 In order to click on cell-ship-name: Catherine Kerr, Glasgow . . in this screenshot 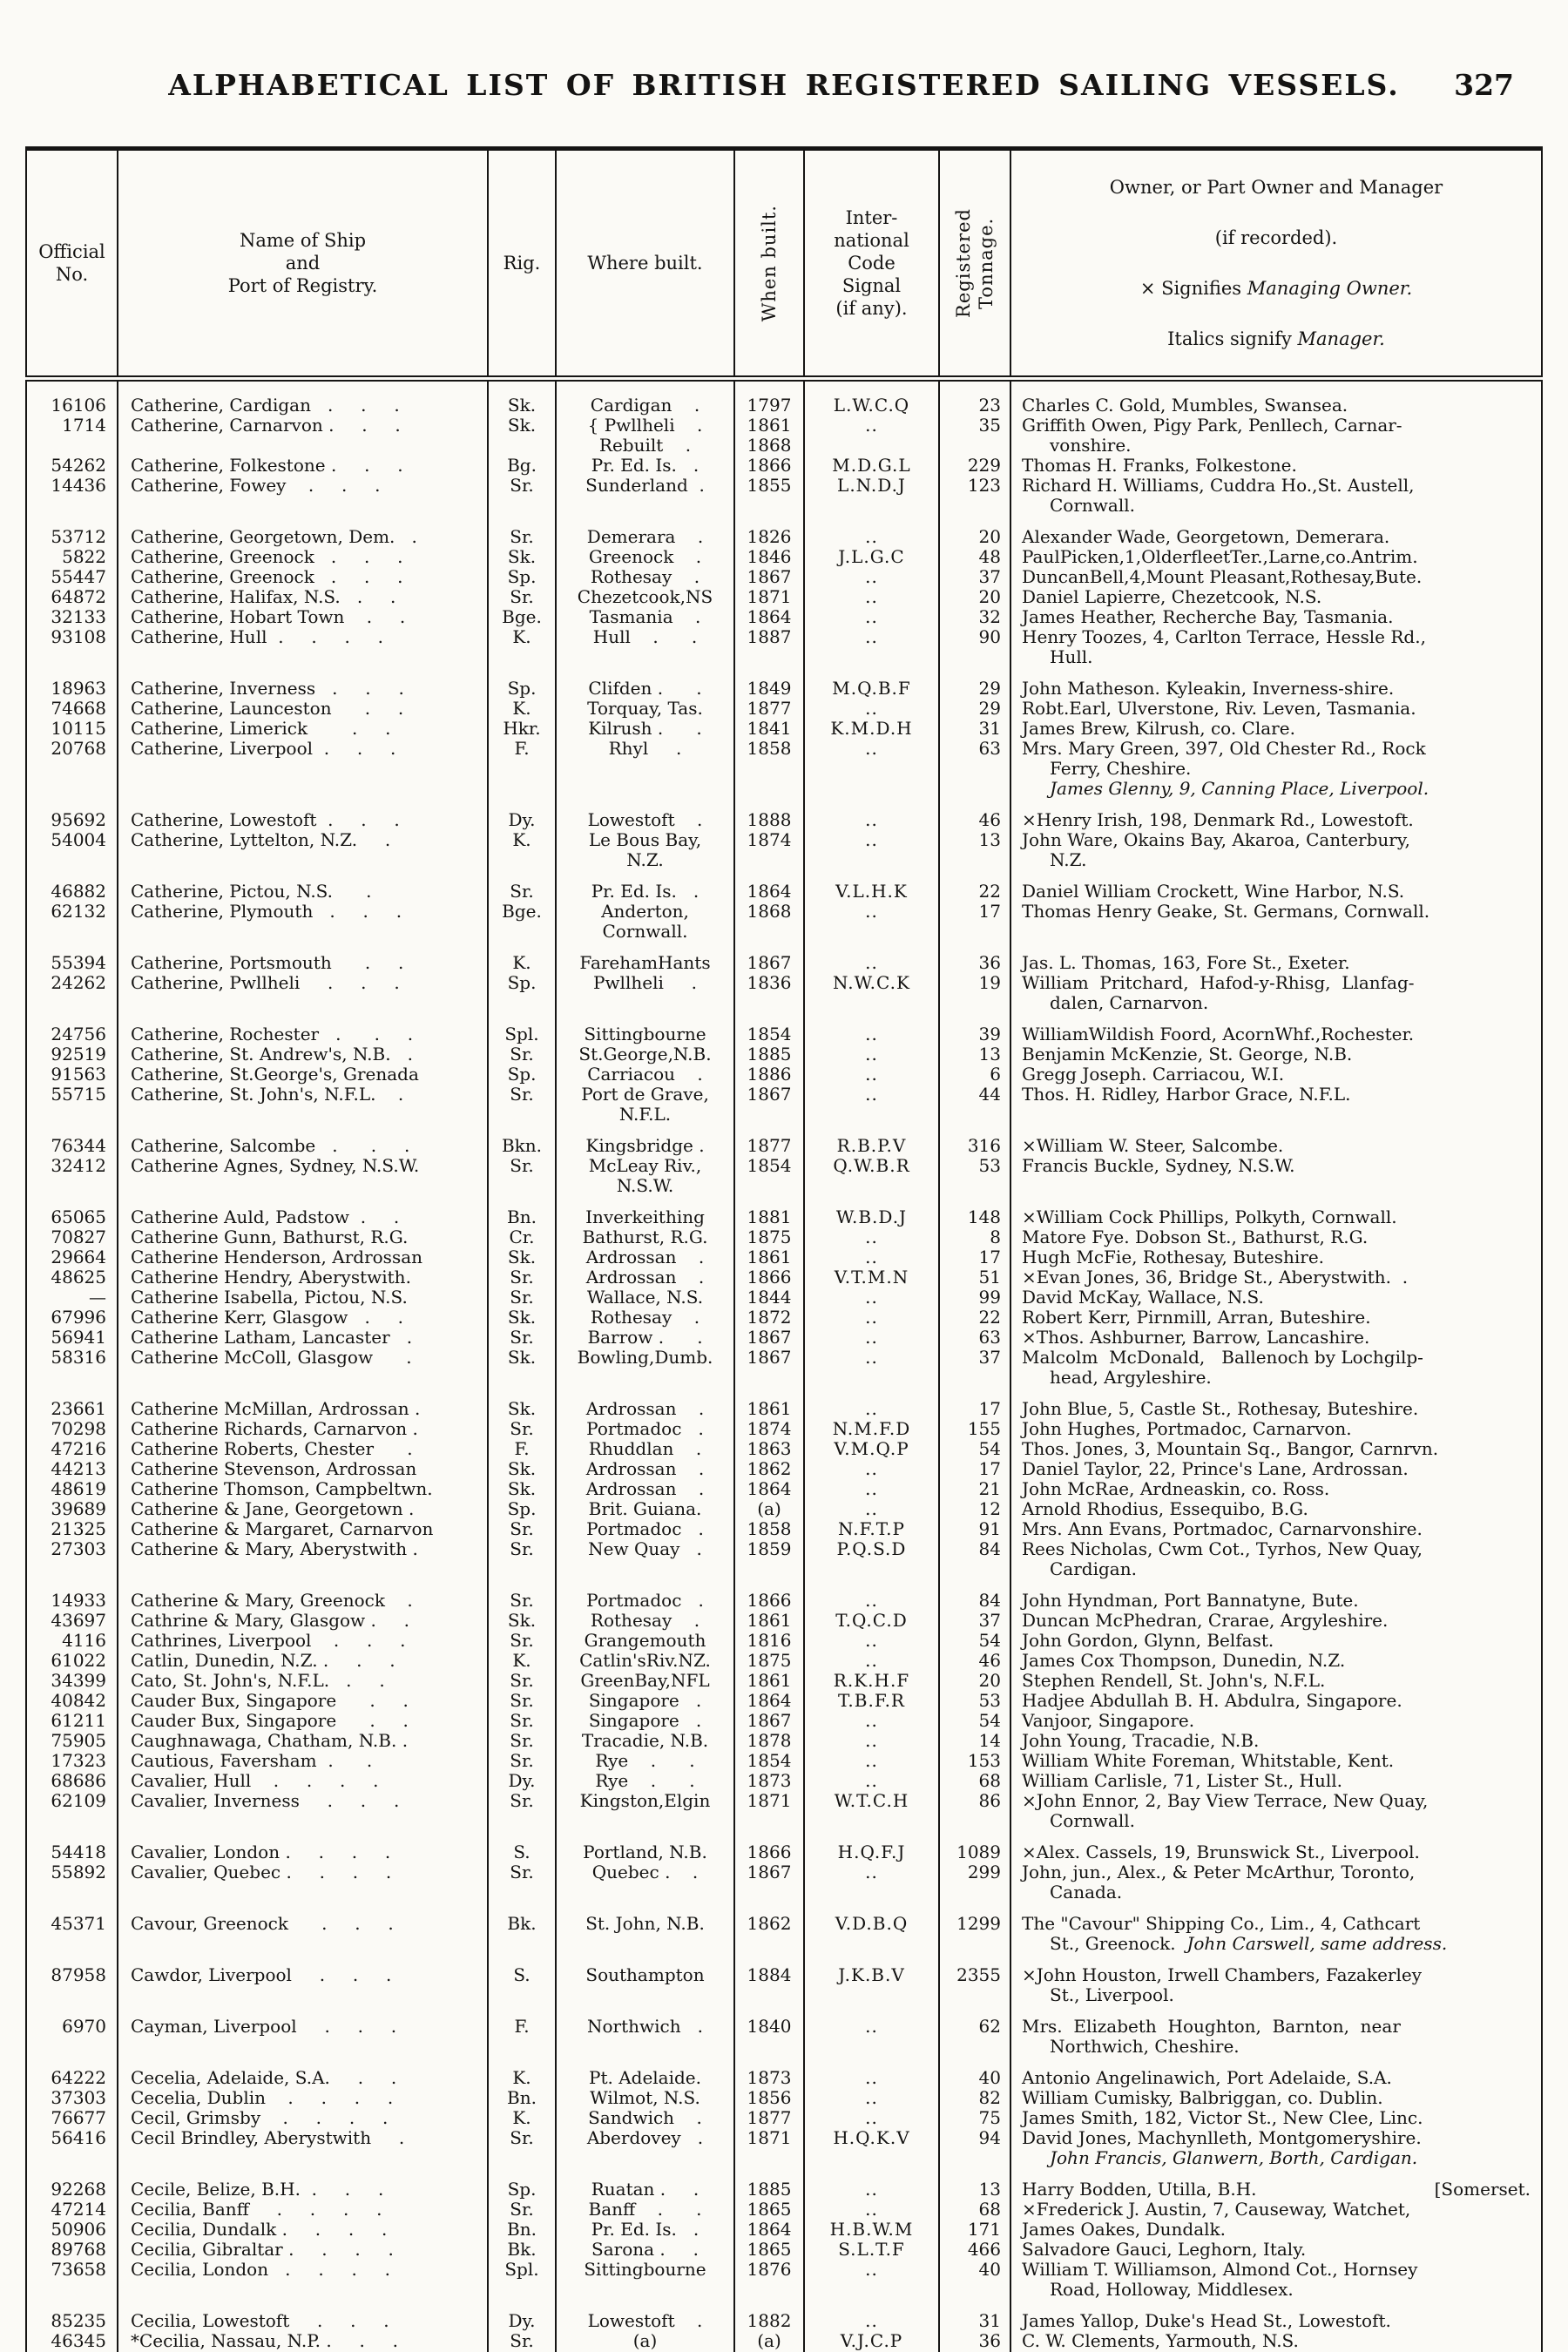, I will do `click(303, 1318)`.